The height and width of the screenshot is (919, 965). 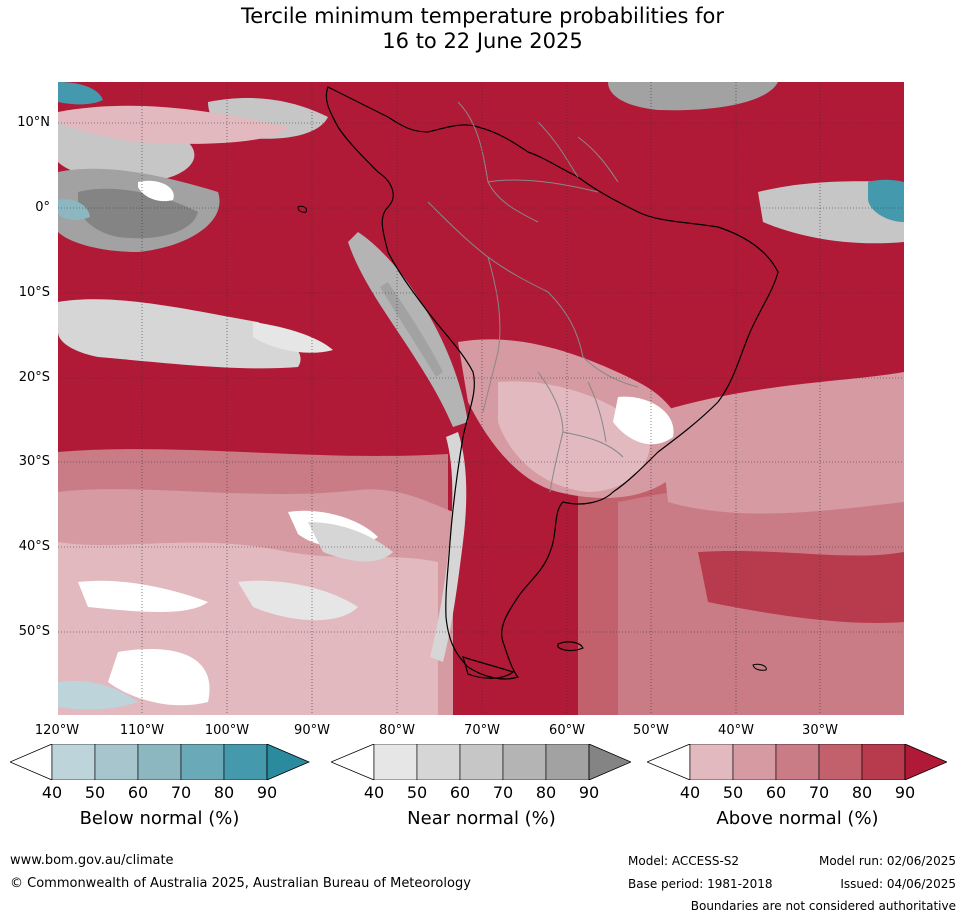 What do you see at coordinates (820, 730) in the screenshot?
I see `longitude-label: 30°W` at bounding box center [820, 730].